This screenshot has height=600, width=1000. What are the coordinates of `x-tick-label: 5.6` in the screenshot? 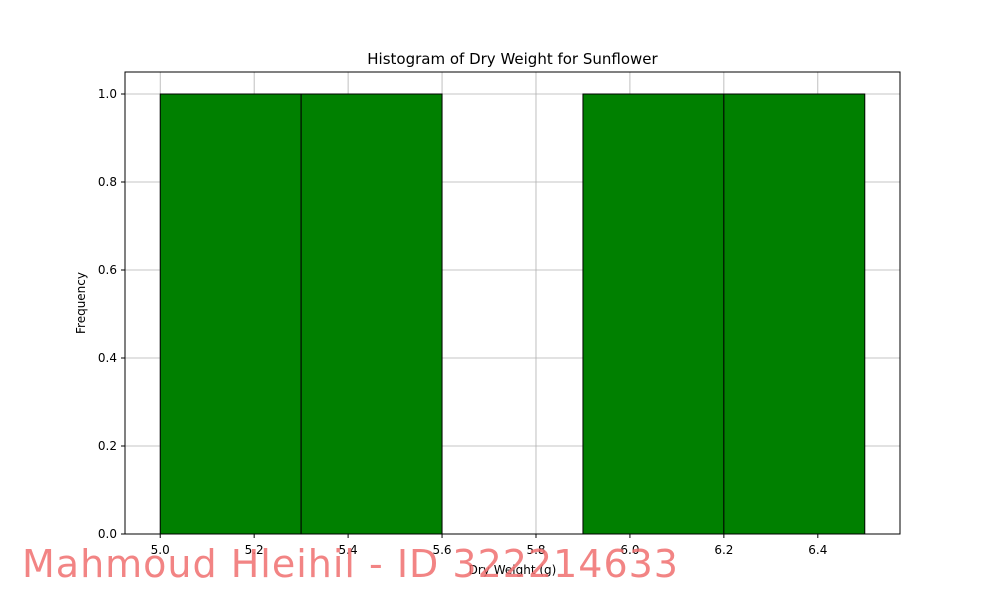 It's located at (441, 550).